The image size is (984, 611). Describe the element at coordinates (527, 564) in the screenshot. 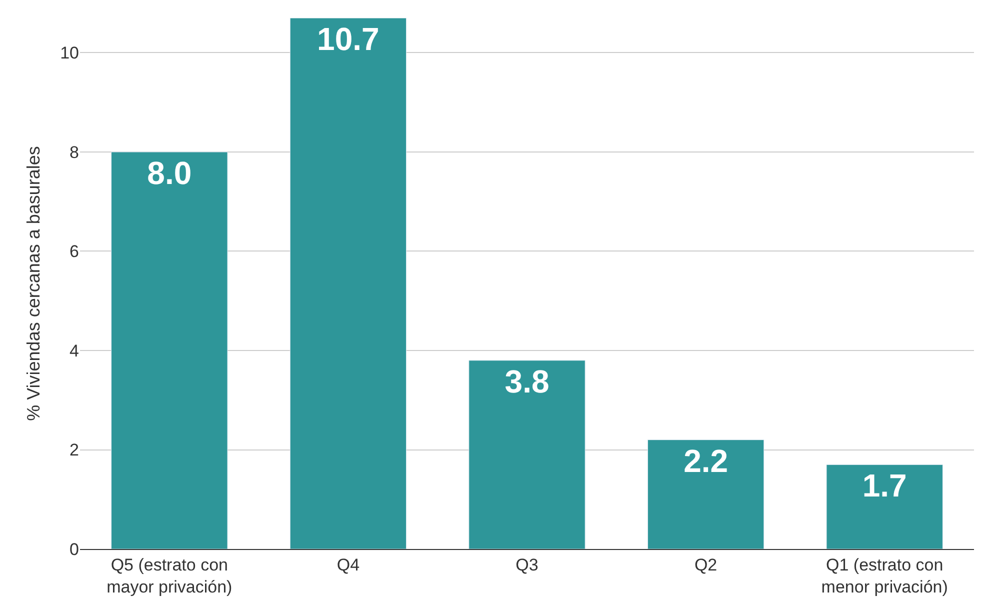

I see `x-tick-label: Q3` at that location.